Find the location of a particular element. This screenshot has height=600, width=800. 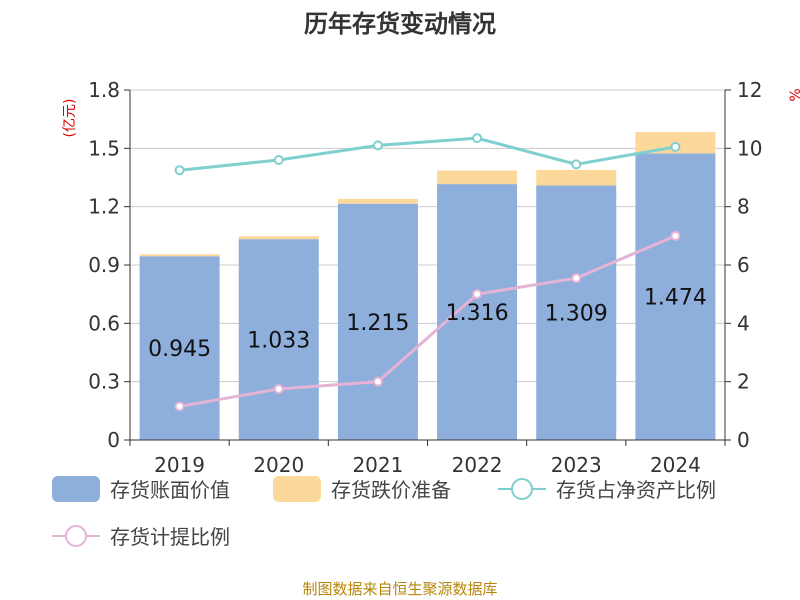

x-tick-label: 2023 is located at coordinates (576, 465).